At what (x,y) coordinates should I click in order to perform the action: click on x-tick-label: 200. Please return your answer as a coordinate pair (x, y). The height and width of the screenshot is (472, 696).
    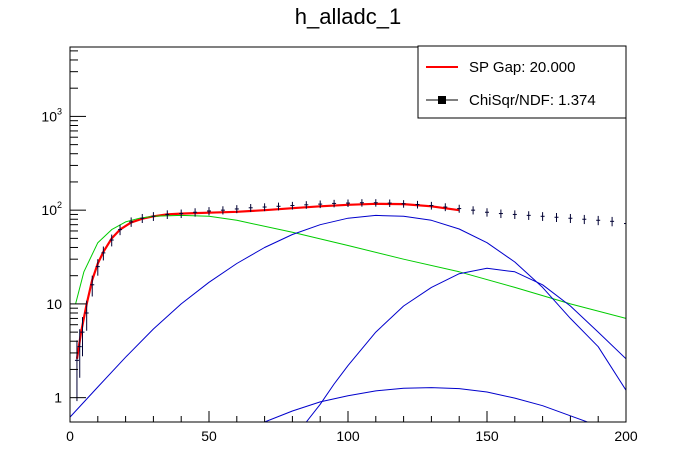
    Looking at the image, I should click on (626, 436).